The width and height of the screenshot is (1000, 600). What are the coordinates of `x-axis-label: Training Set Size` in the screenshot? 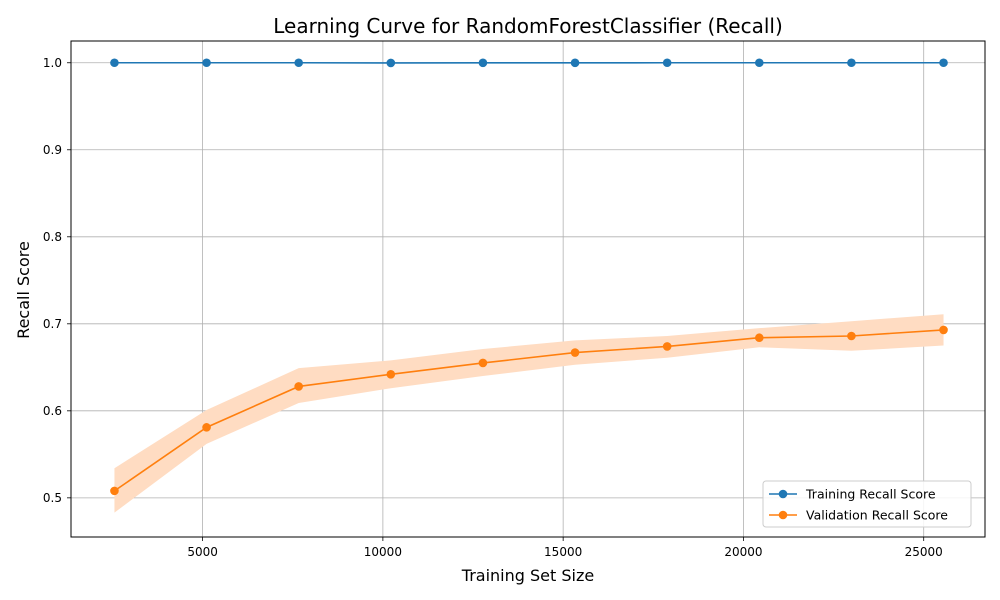 It's located at (527, 575).